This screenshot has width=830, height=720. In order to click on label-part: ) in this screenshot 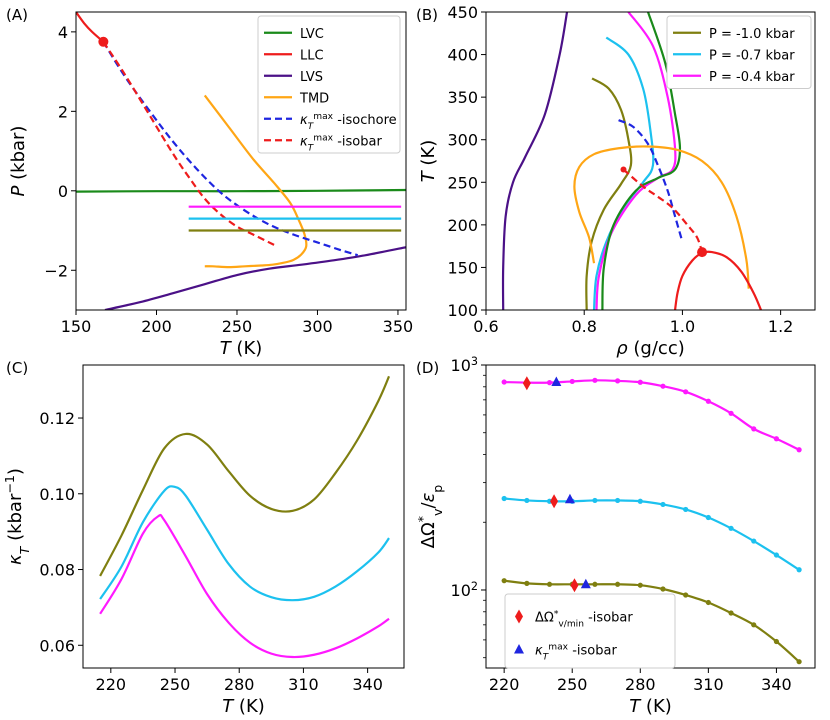, I will do `click(15, 471)`.